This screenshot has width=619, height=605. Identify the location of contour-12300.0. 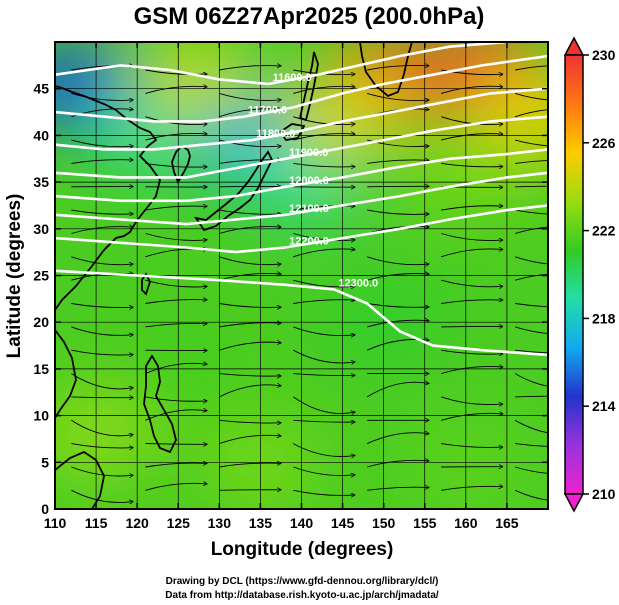
(301, 313).